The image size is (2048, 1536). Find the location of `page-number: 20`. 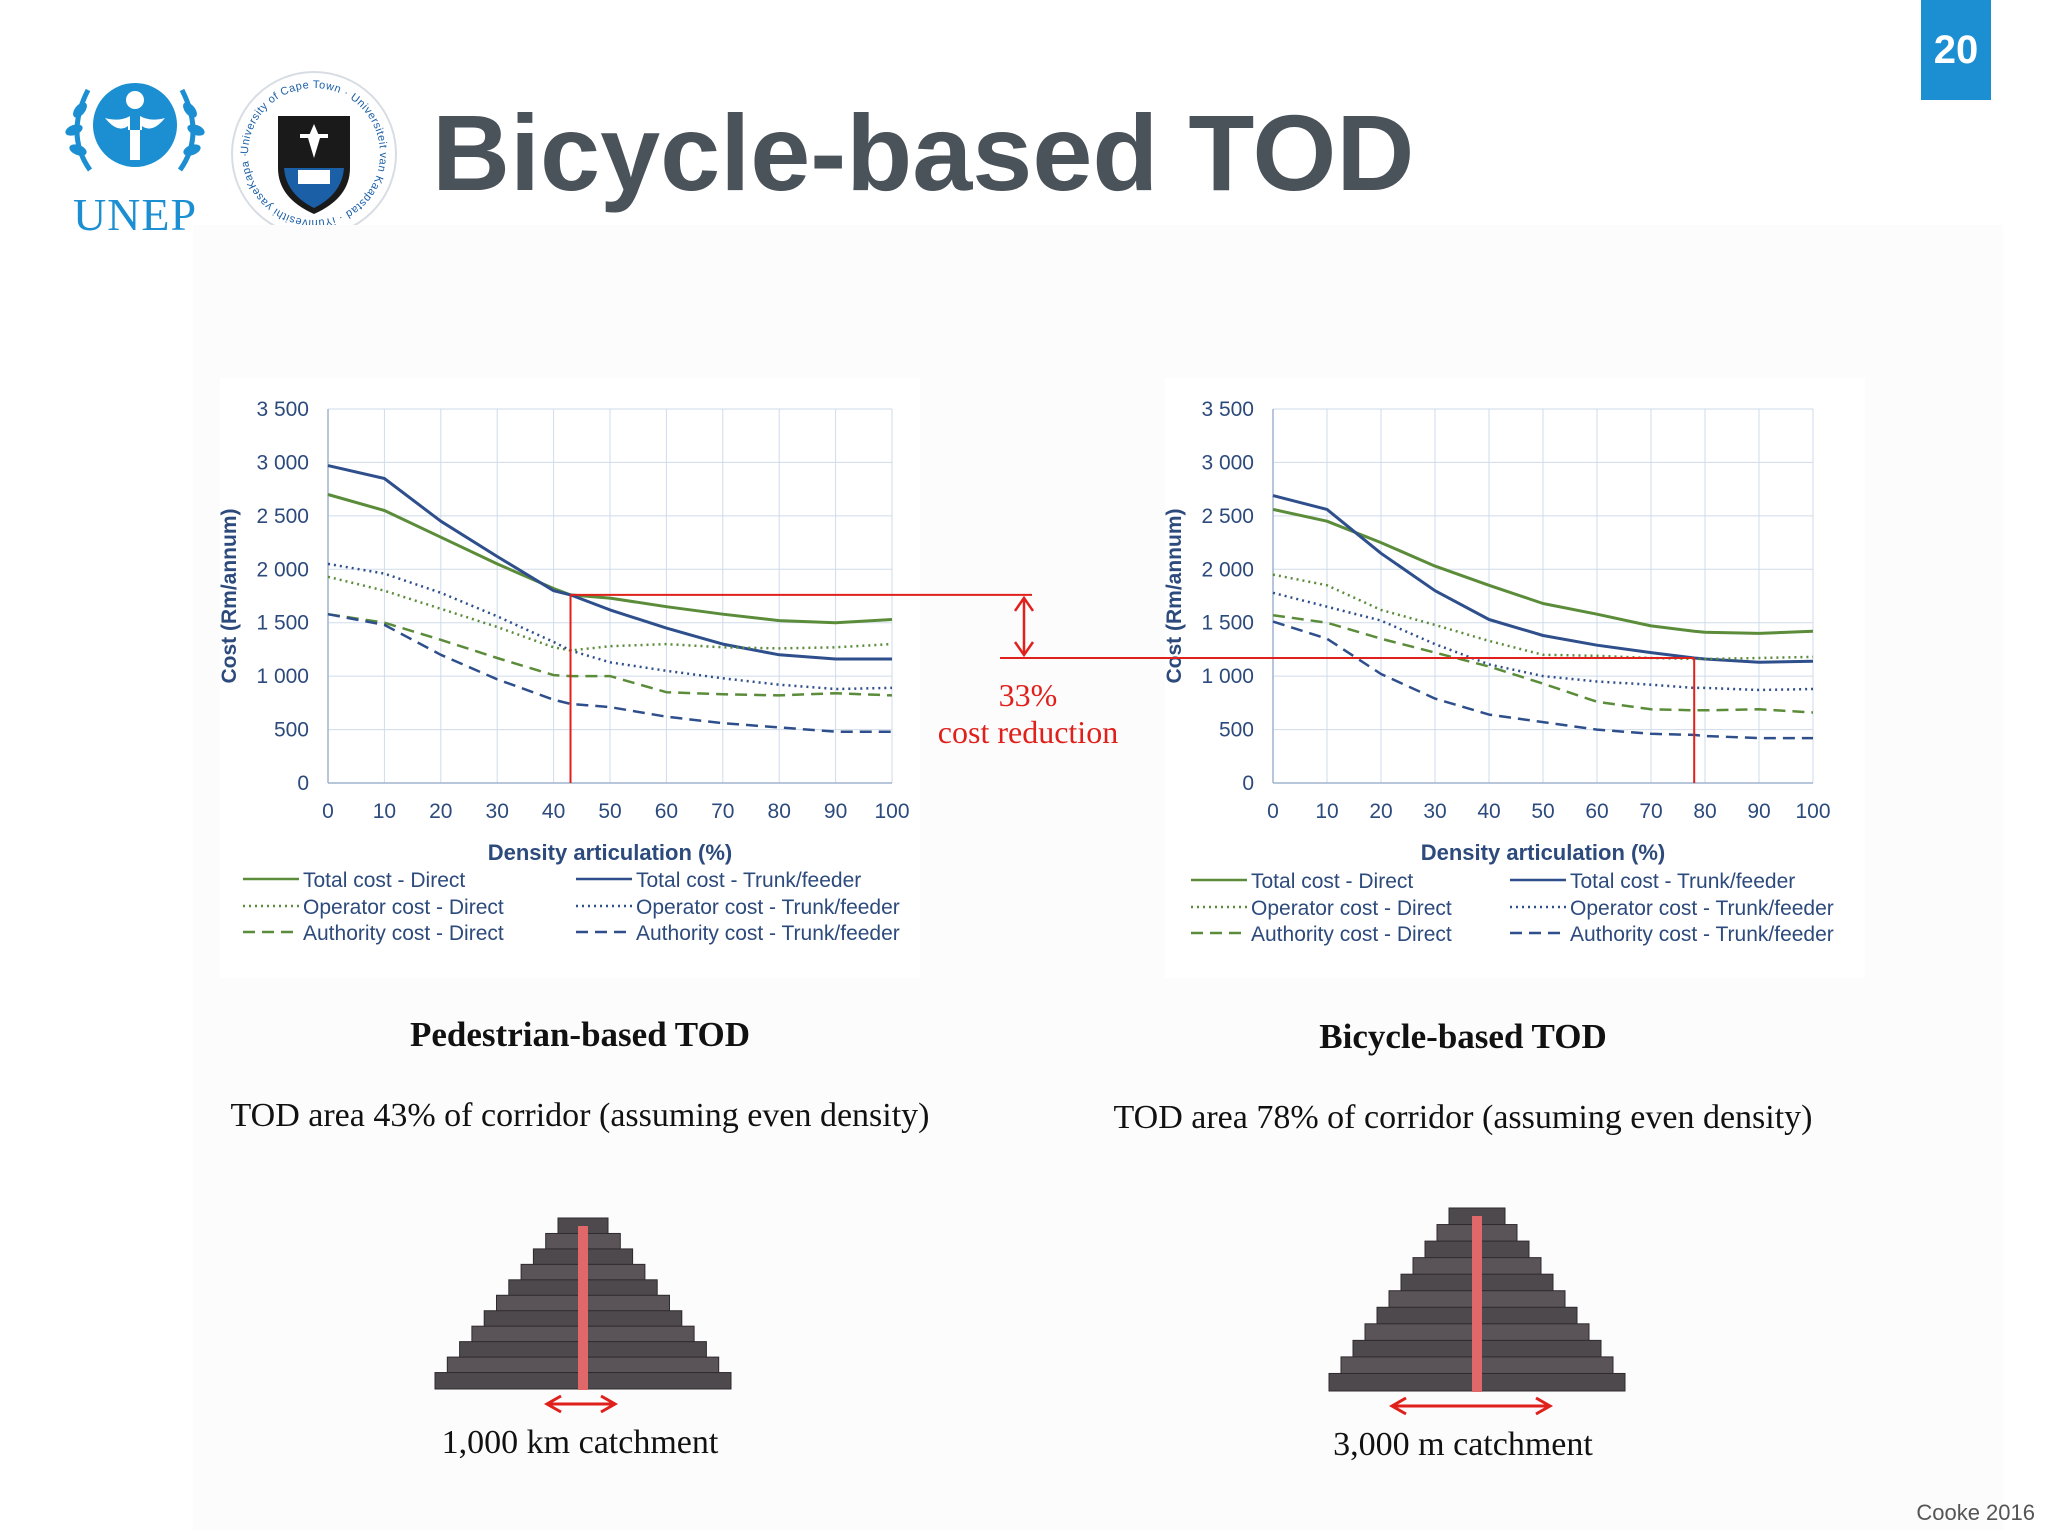

page-number: 20 is located at coordinates (1956, 50).